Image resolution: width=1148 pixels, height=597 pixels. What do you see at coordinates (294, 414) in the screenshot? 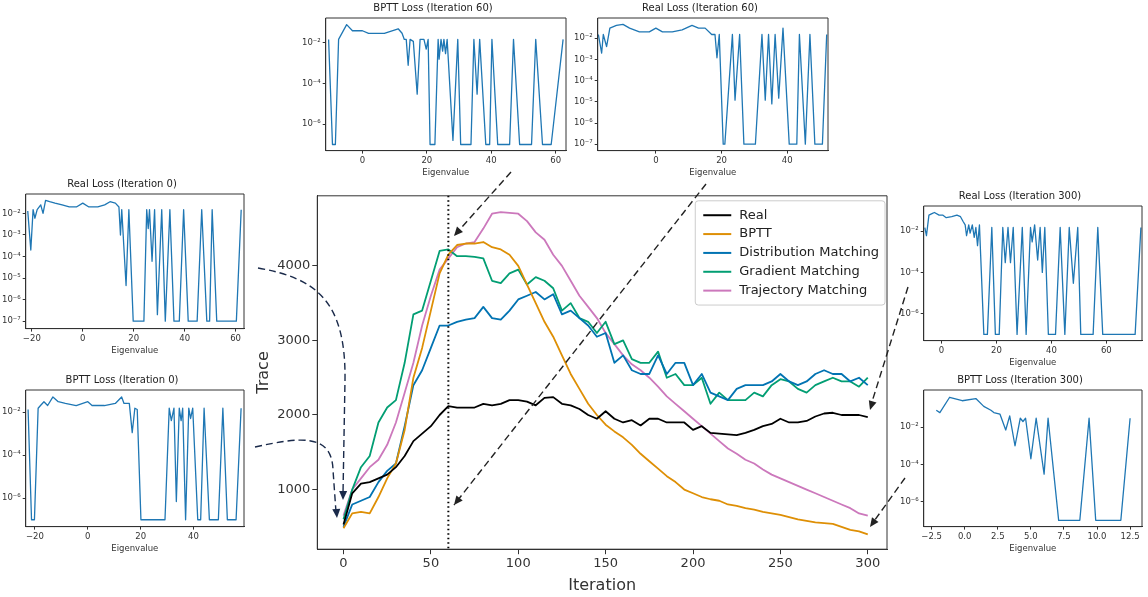
I see `y-tick-label: 2000` at bounding box center [294, 414].